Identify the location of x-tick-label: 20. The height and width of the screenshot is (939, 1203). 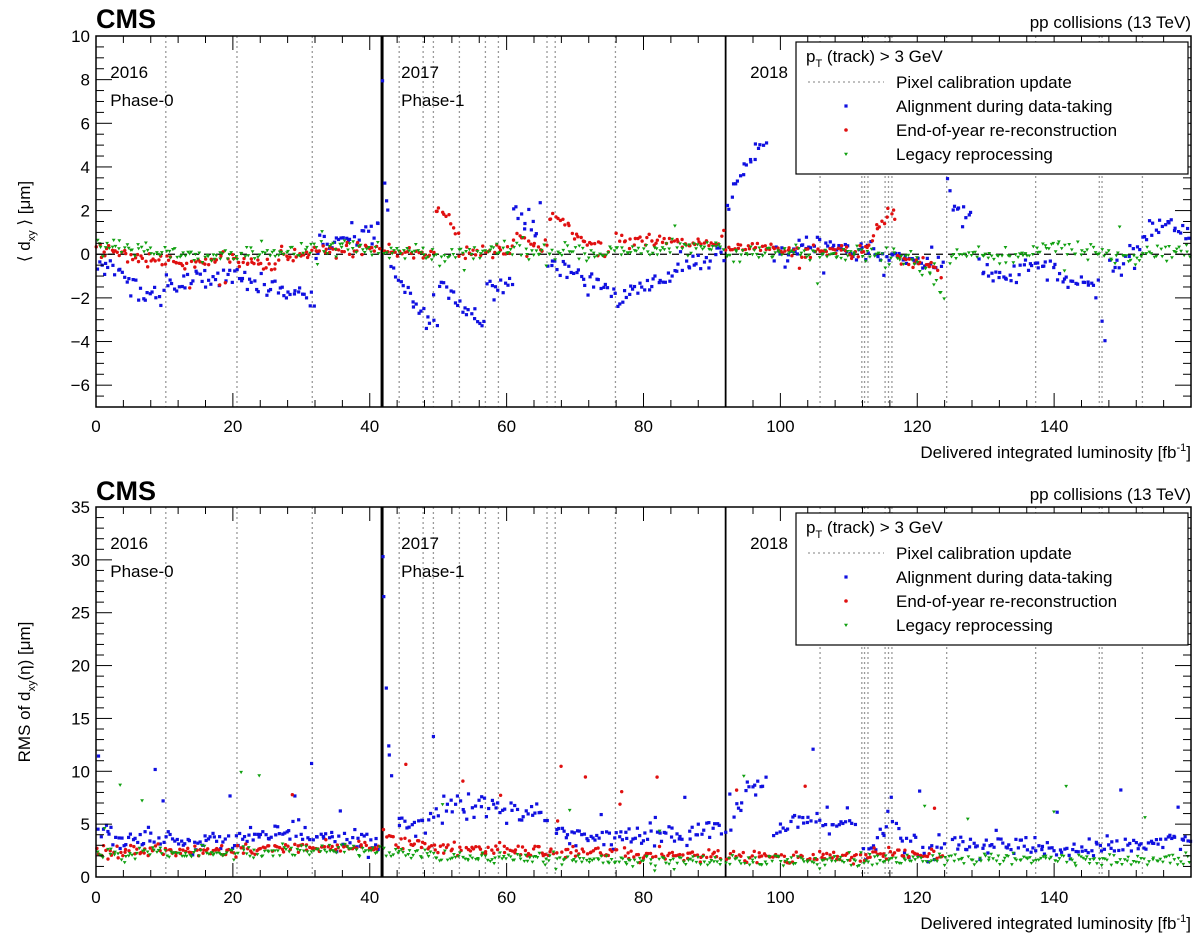
(232, 897).